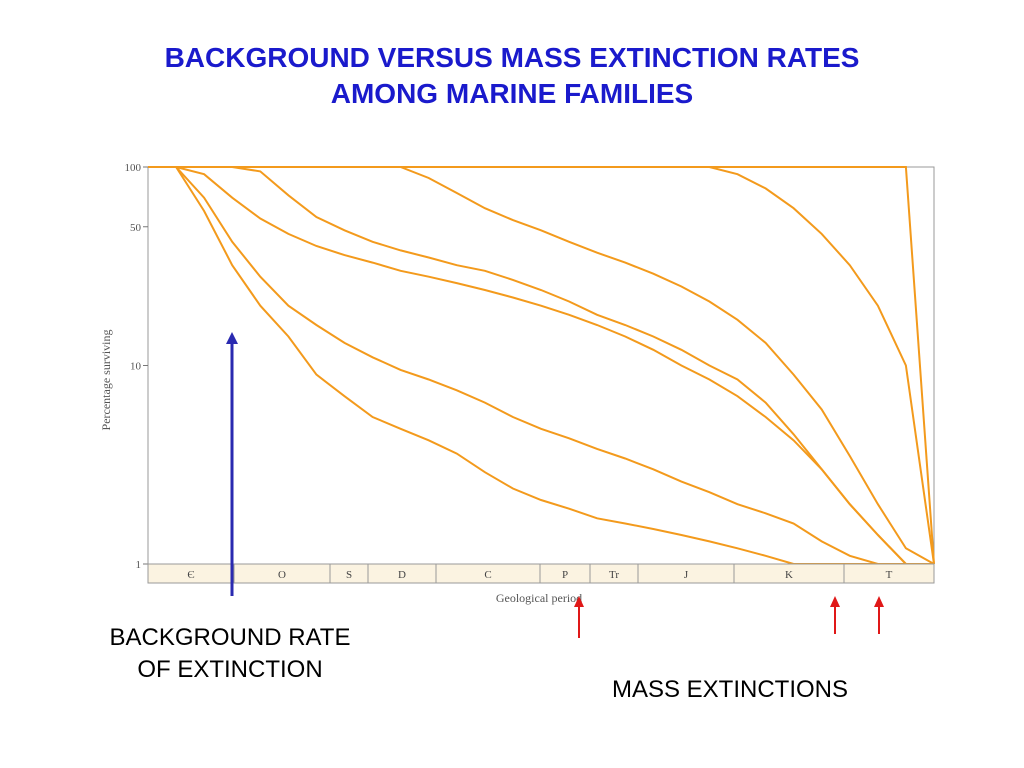 This screenshot has width=1024, height=768. What do you see at coordinates (487, 575) in the screenshot?
I see `period-label: C` at bounding box center [487, 575].